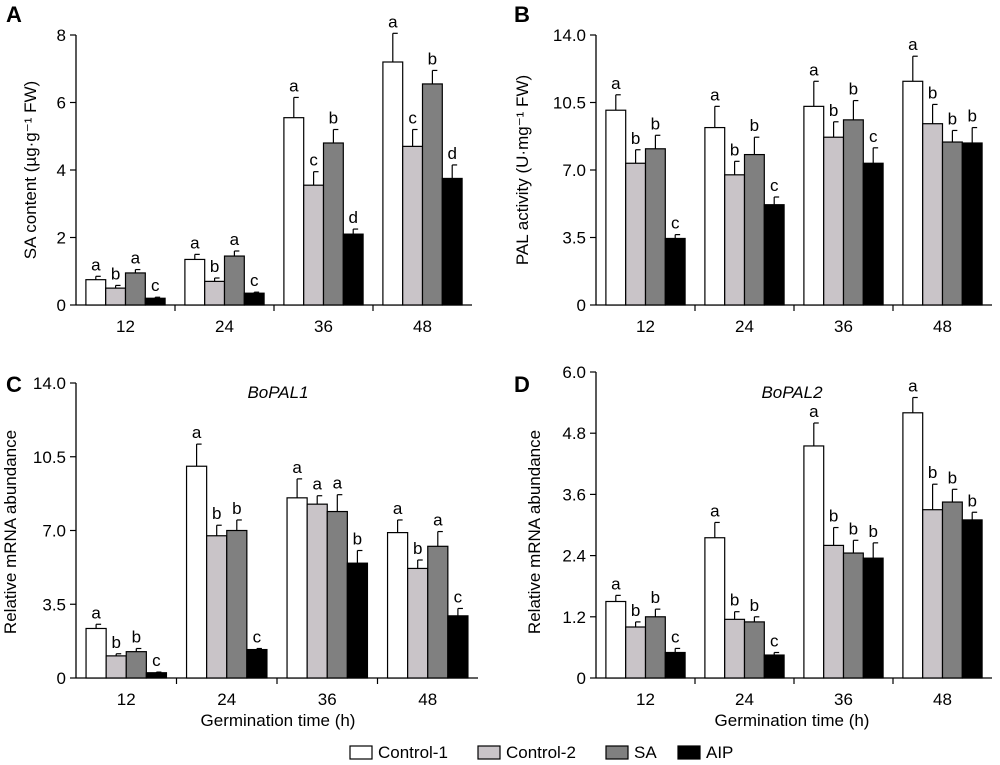 The height and width of the screenshot is (765, 1000). Describe the element at coordinates (792, 392) in the screenshot. I see `panel-title: BoPAL2` at that location.